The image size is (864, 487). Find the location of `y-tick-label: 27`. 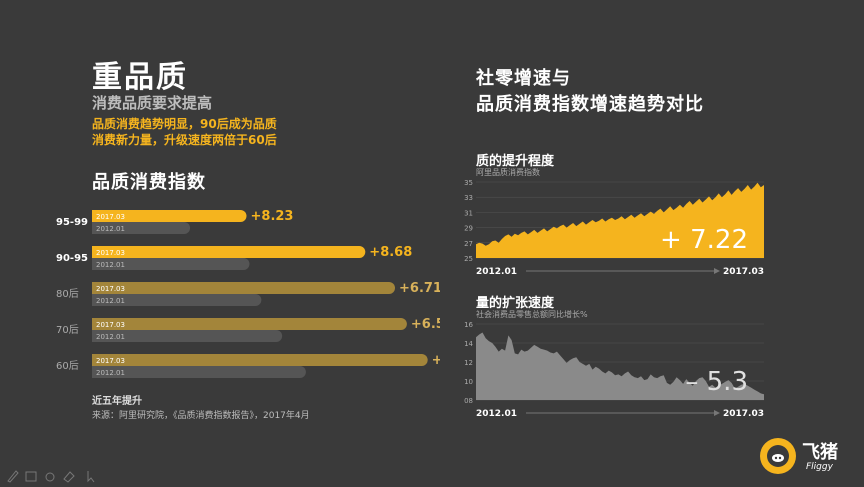

y-tick-label: 27 is located at coordinates (468, 244).